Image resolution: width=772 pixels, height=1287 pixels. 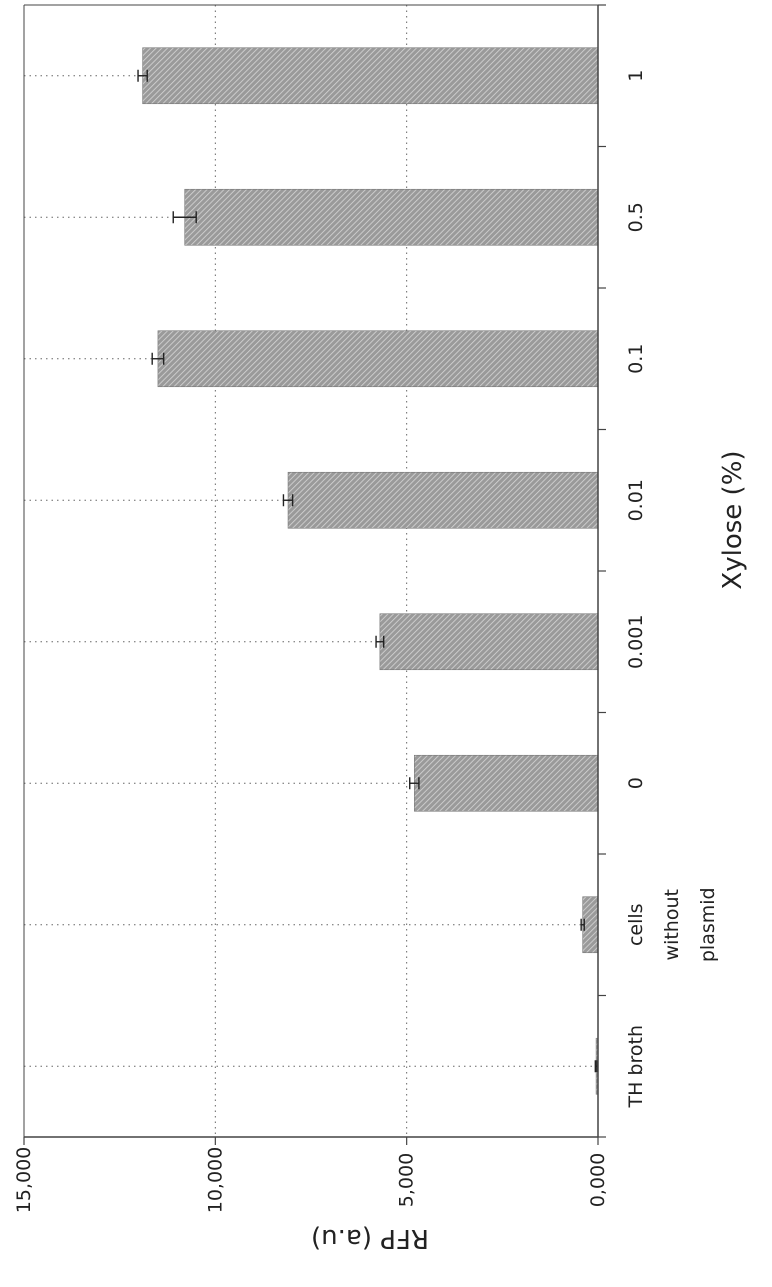 What do you see at coordinates (24, 1180) in the screenshot?
I see `value-tick-label: 15,000` at bounding box center [24, 1180].